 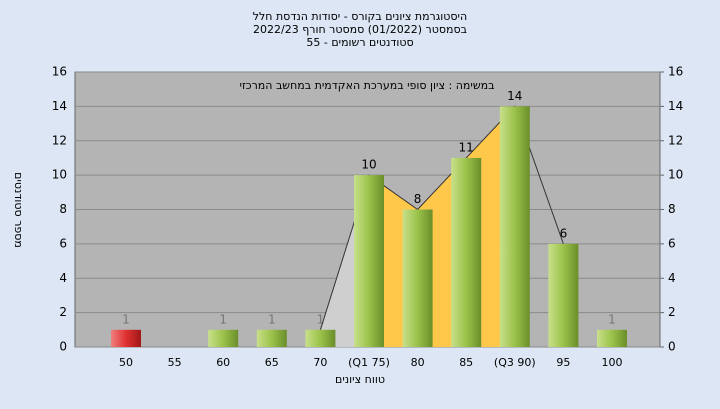 I want to click on y-tick-label: 14, so click(x=59, y=106).